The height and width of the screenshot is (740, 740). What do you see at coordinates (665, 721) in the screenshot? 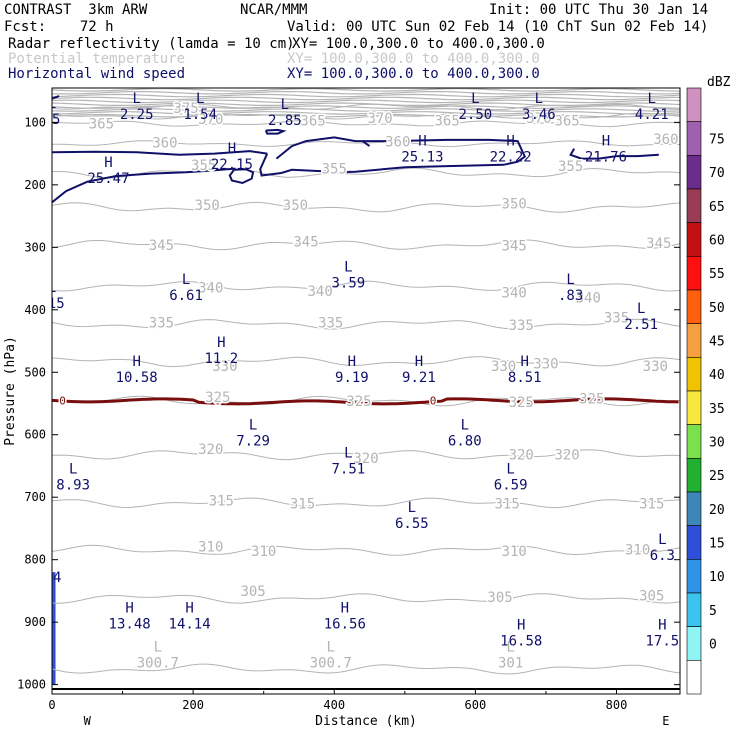
I see `east-label: E` at bounding box center [665, 721].